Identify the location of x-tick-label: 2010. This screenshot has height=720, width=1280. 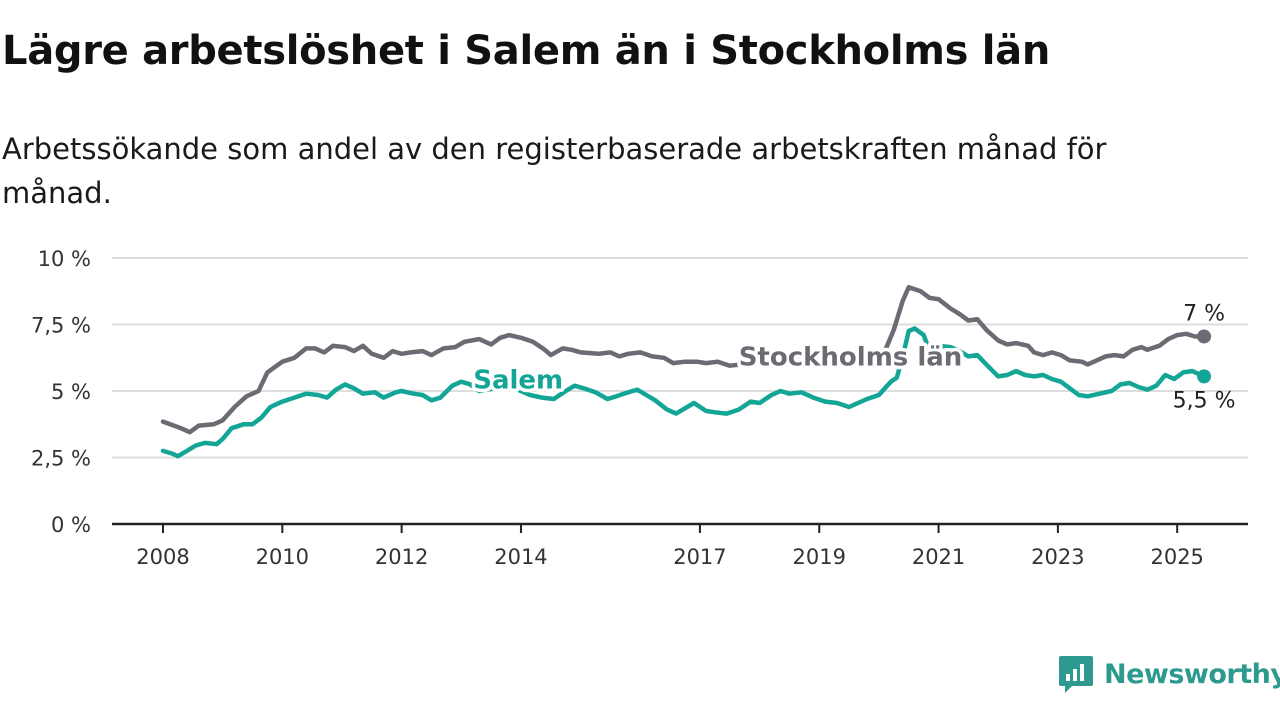
(282, 557).